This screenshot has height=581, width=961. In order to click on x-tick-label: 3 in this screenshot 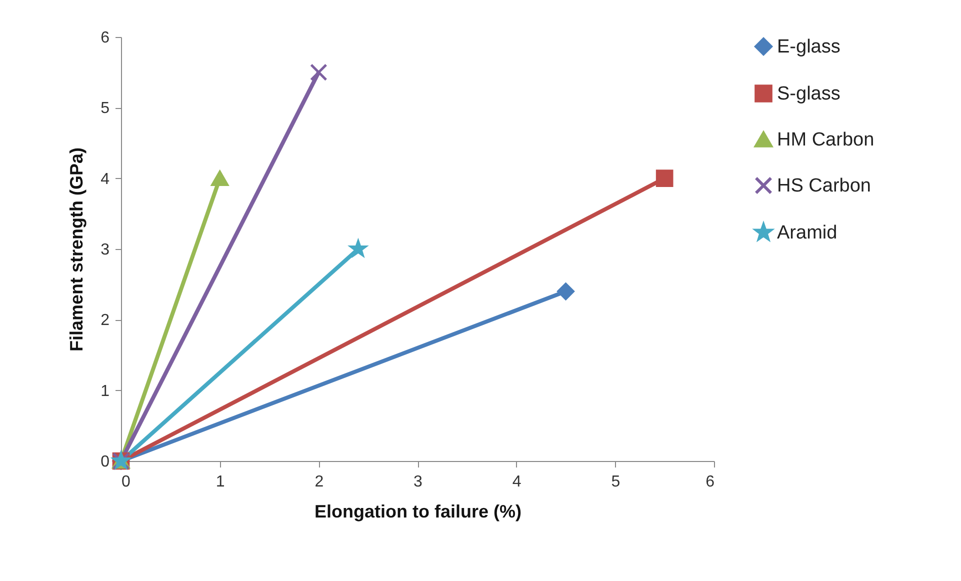, I will do `click(418, 482)`.